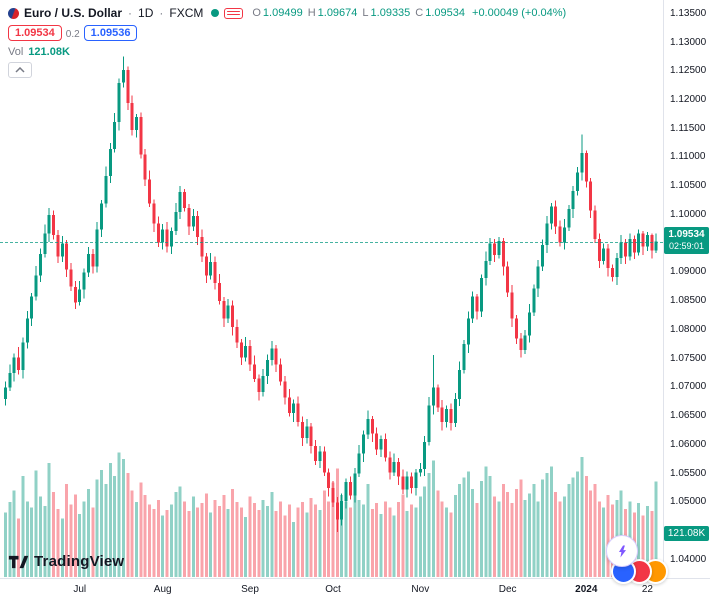  I want to click on bar-countdown: 02:59:01, so click(686, 246).